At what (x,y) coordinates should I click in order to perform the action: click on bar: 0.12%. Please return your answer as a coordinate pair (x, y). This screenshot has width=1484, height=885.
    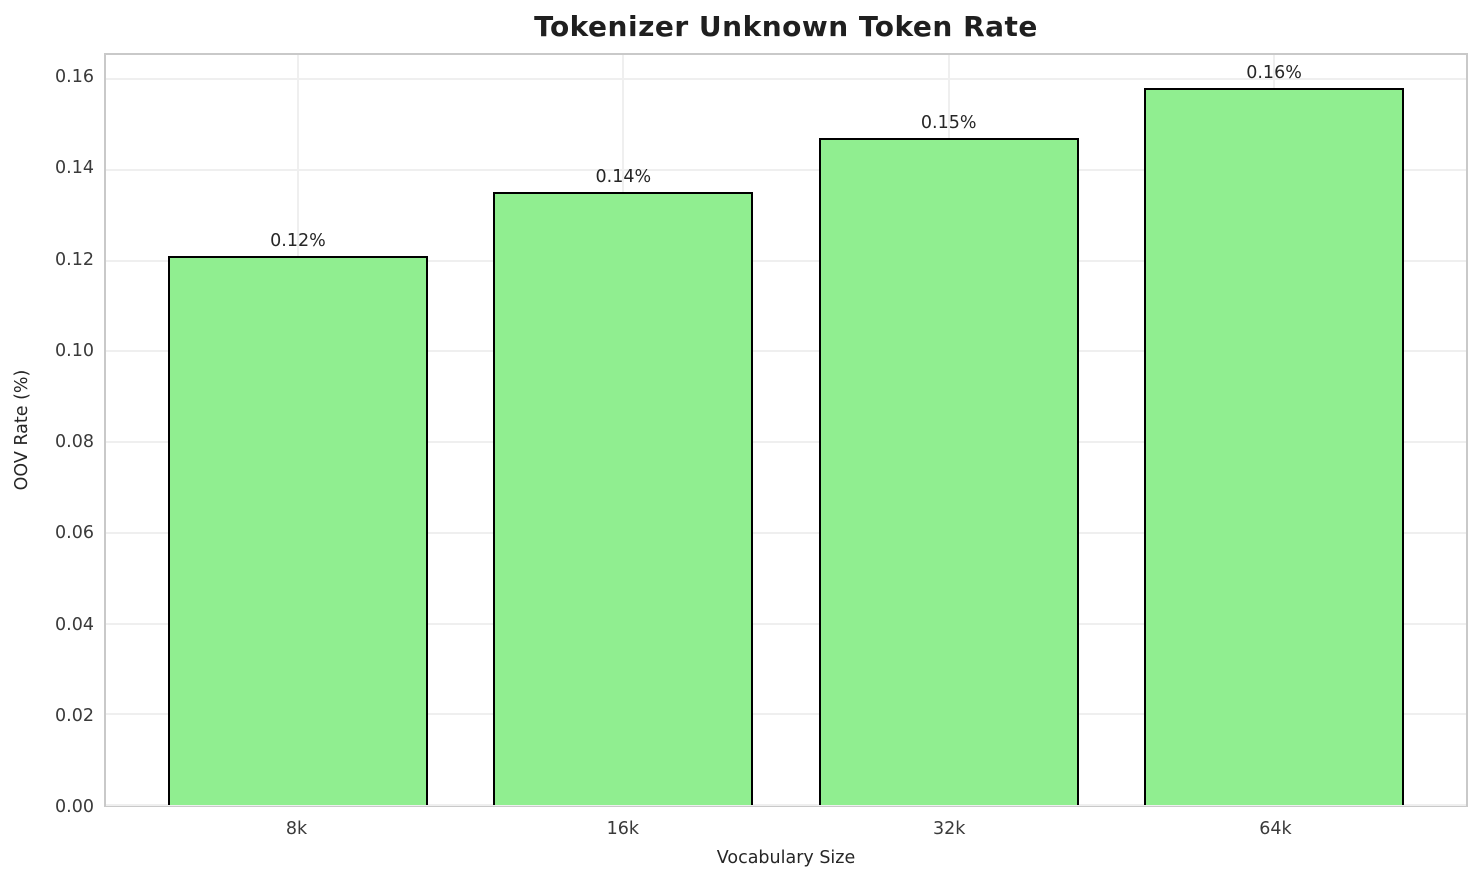
    Looking at the image, I should click on (298, 518).